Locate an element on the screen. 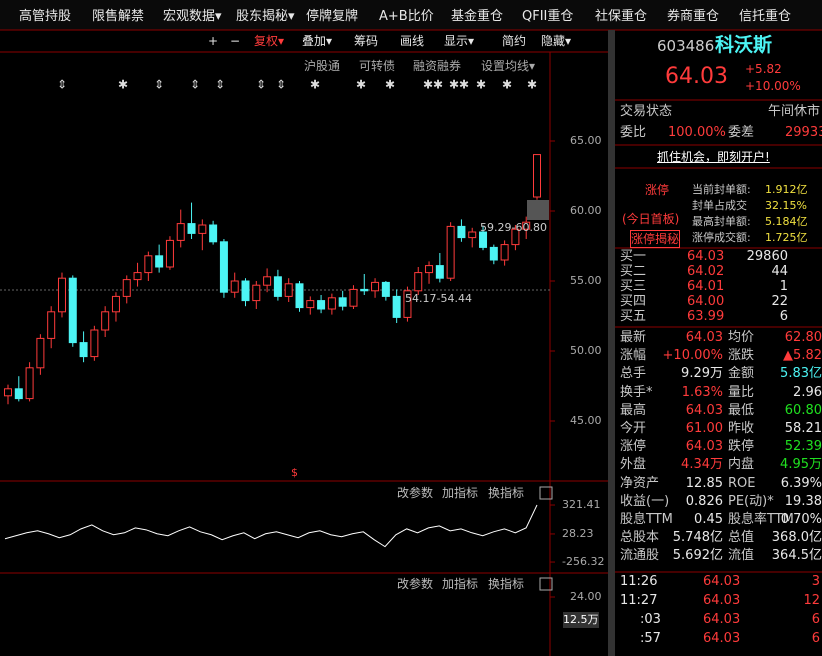 The image size is (822, 656). menu-item: 限售解禁 is located at coordinates (118, 16).